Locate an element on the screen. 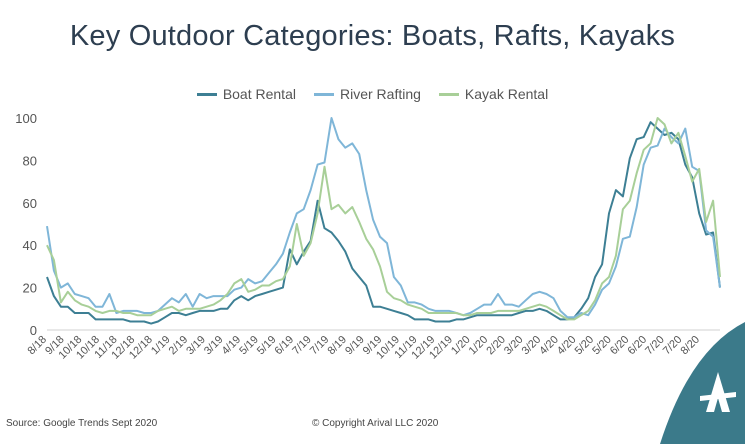 This screenshot has height=444, width=745. legend-item-river-rafting: River Rafting is located at coordinates (367, 94).